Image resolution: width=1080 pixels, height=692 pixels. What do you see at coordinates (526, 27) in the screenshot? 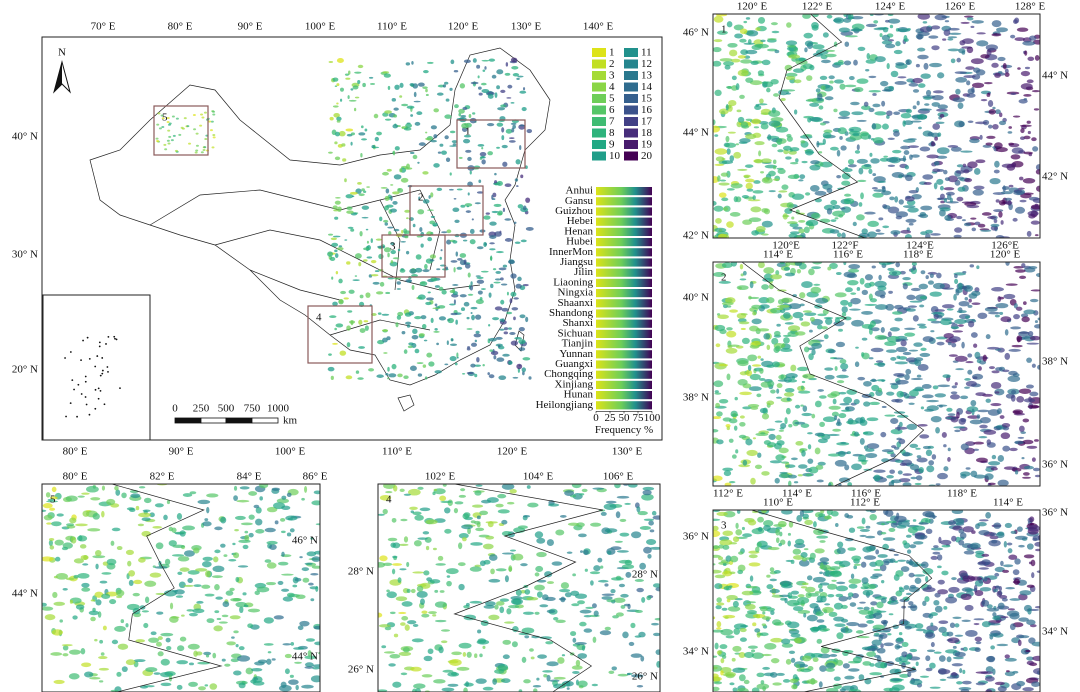
I see `top-tick-label: 130° E` at bounding box center [526, 27].